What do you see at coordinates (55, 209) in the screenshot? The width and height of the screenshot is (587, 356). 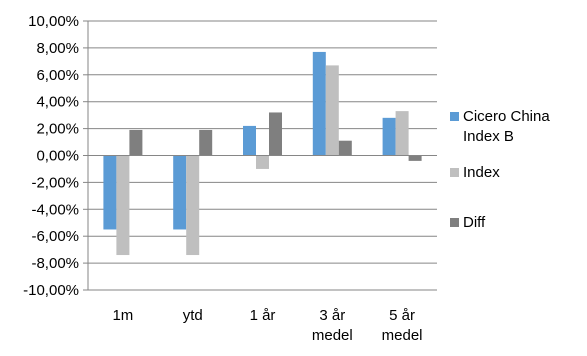 I see `y-tick-label: -4,00%` at bounding box center [55, 209].